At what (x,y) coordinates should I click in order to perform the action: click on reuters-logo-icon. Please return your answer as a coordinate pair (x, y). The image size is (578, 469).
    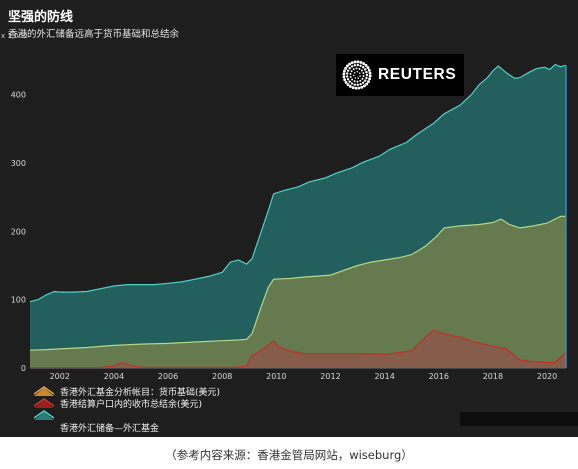
    Looking at the image, I should click on (357, 75).